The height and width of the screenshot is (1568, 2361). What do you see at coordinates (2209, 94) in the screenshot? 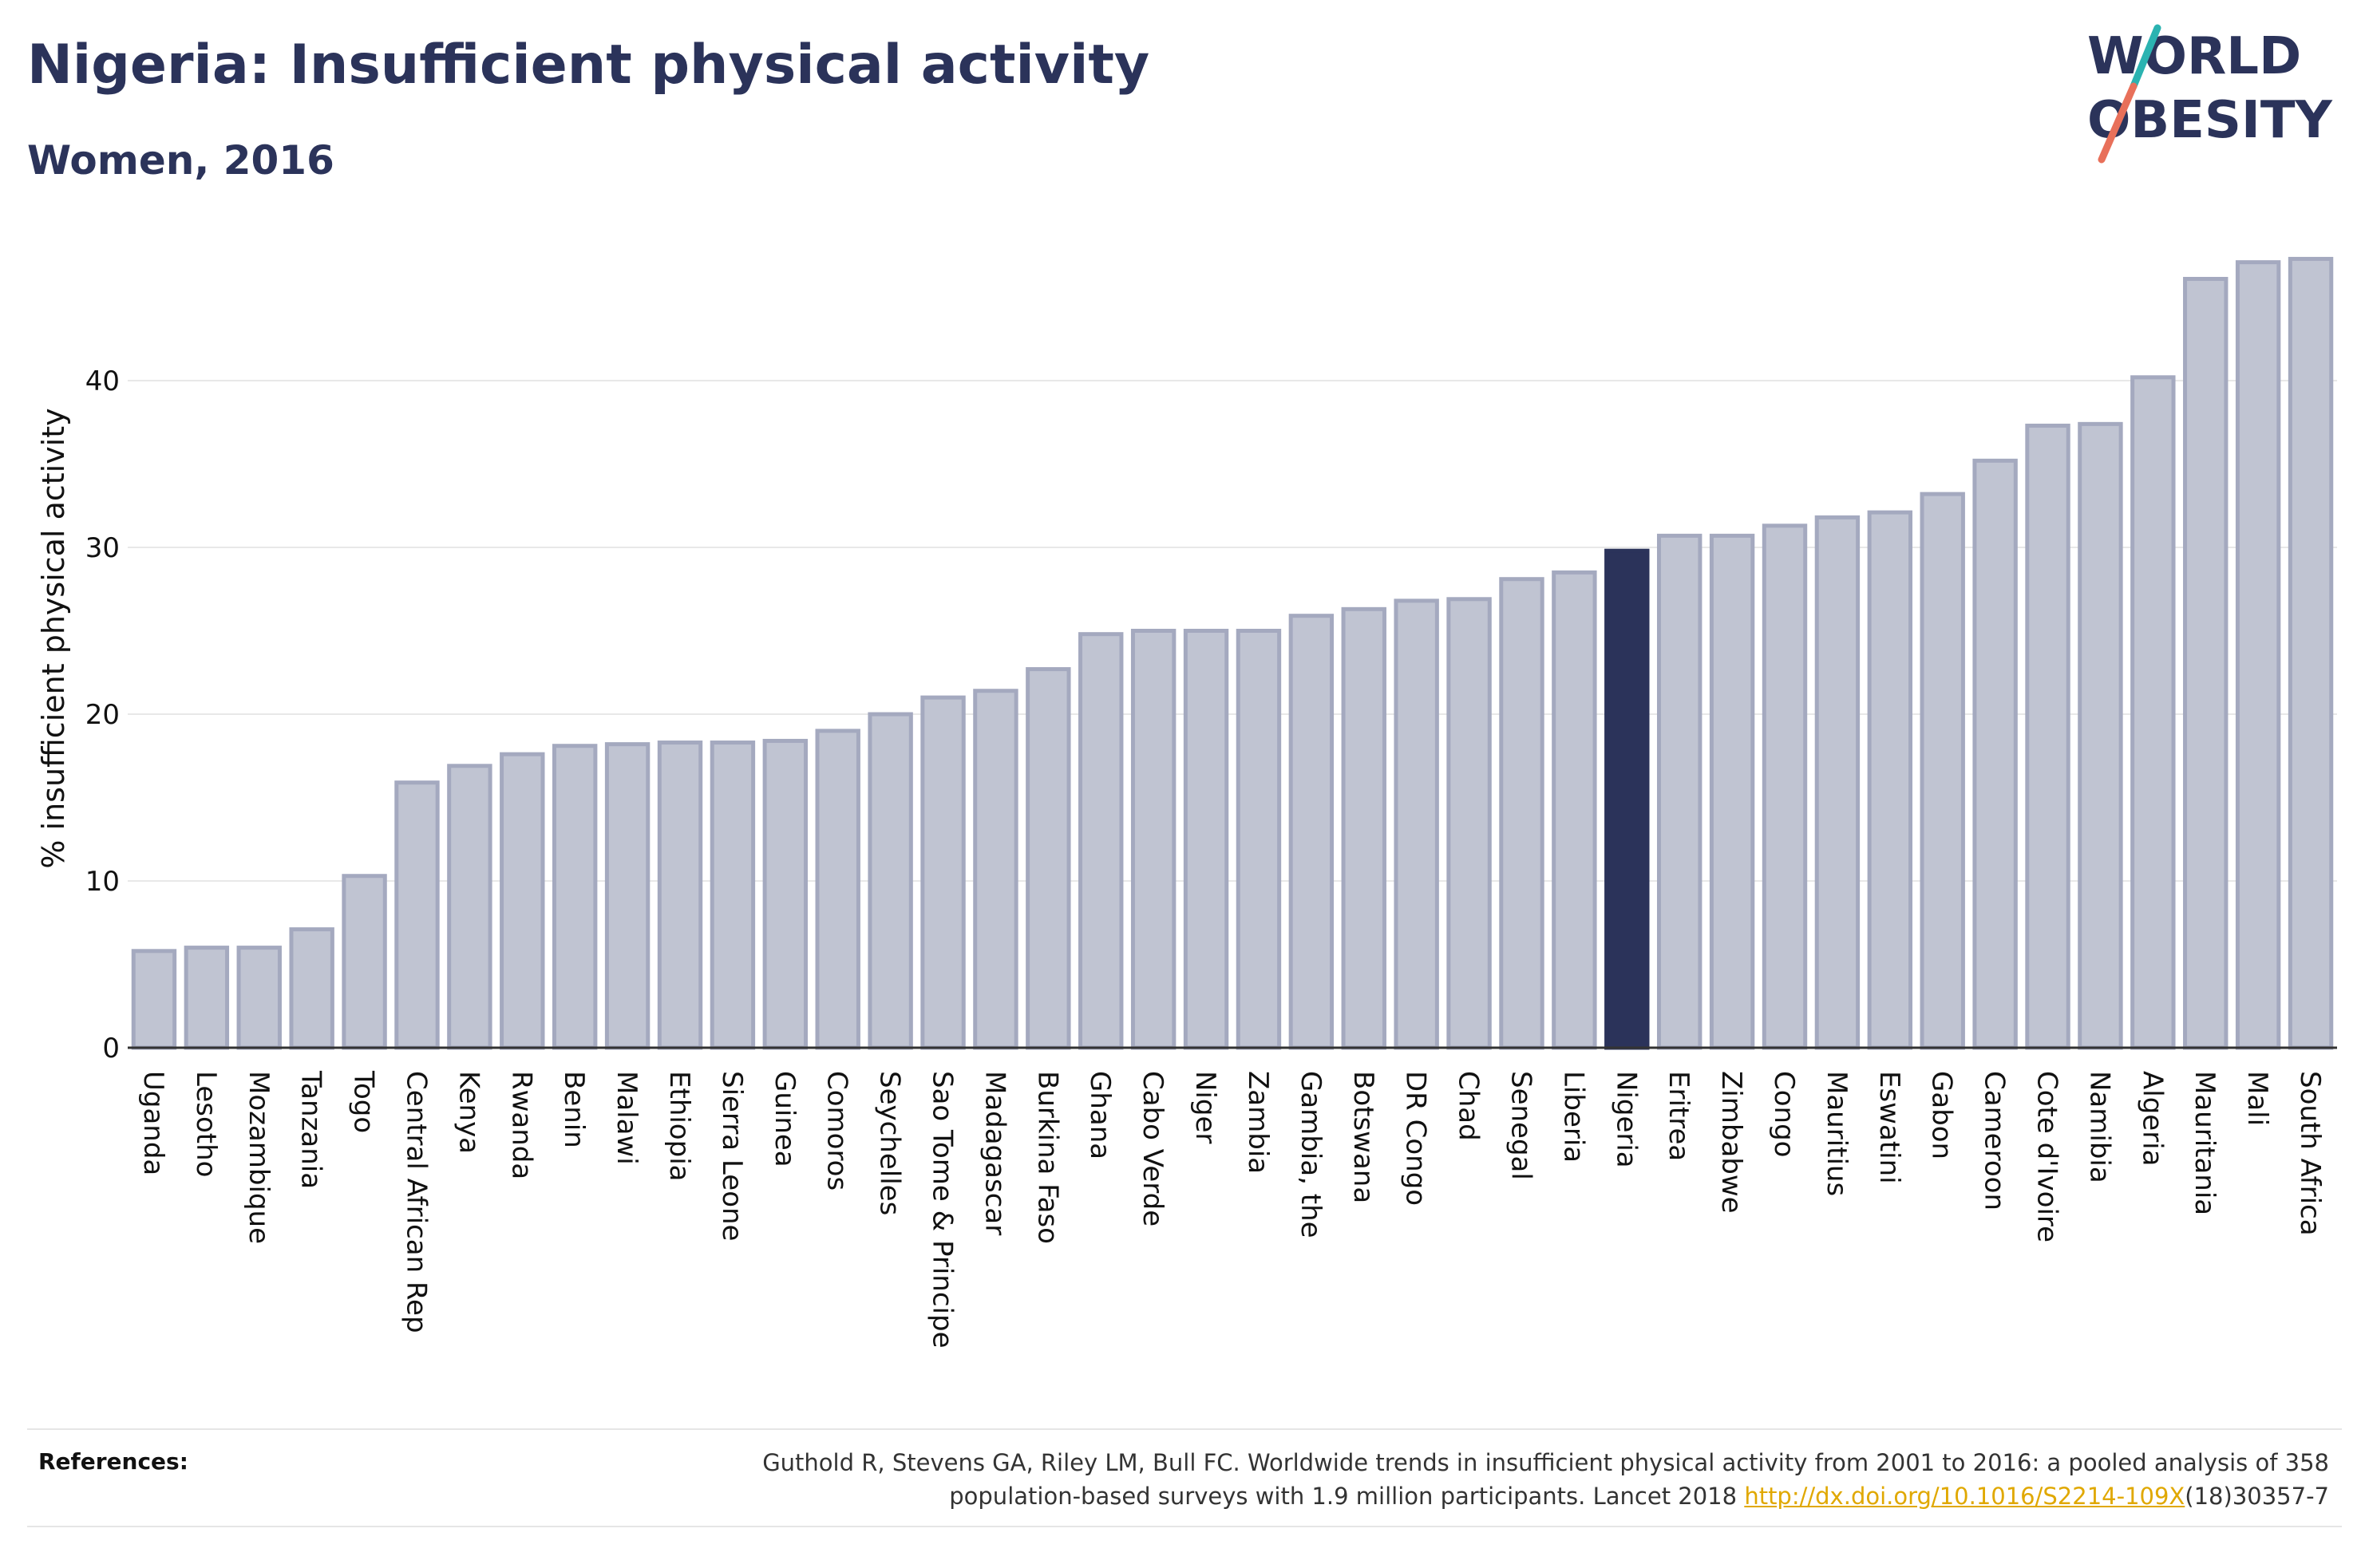
I see `world-obesity-logo: WORLD OBESITY` at bounding box center [2209, 94].